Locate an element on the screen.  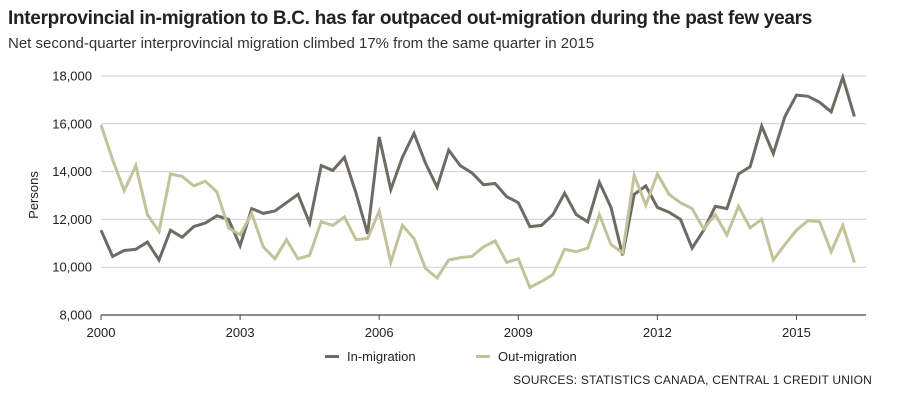
legend-swatch-out-migration is located at coordinates (483, 356).